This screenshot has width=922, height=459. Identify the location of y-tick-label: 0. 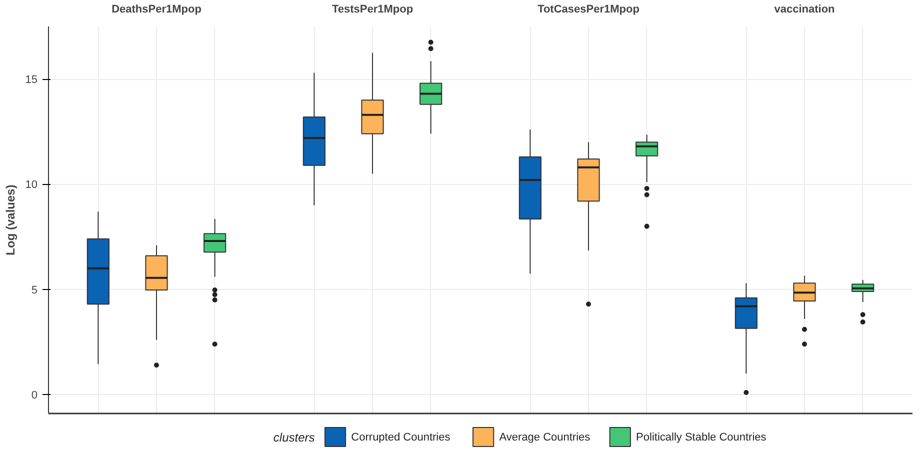
(34, 396).